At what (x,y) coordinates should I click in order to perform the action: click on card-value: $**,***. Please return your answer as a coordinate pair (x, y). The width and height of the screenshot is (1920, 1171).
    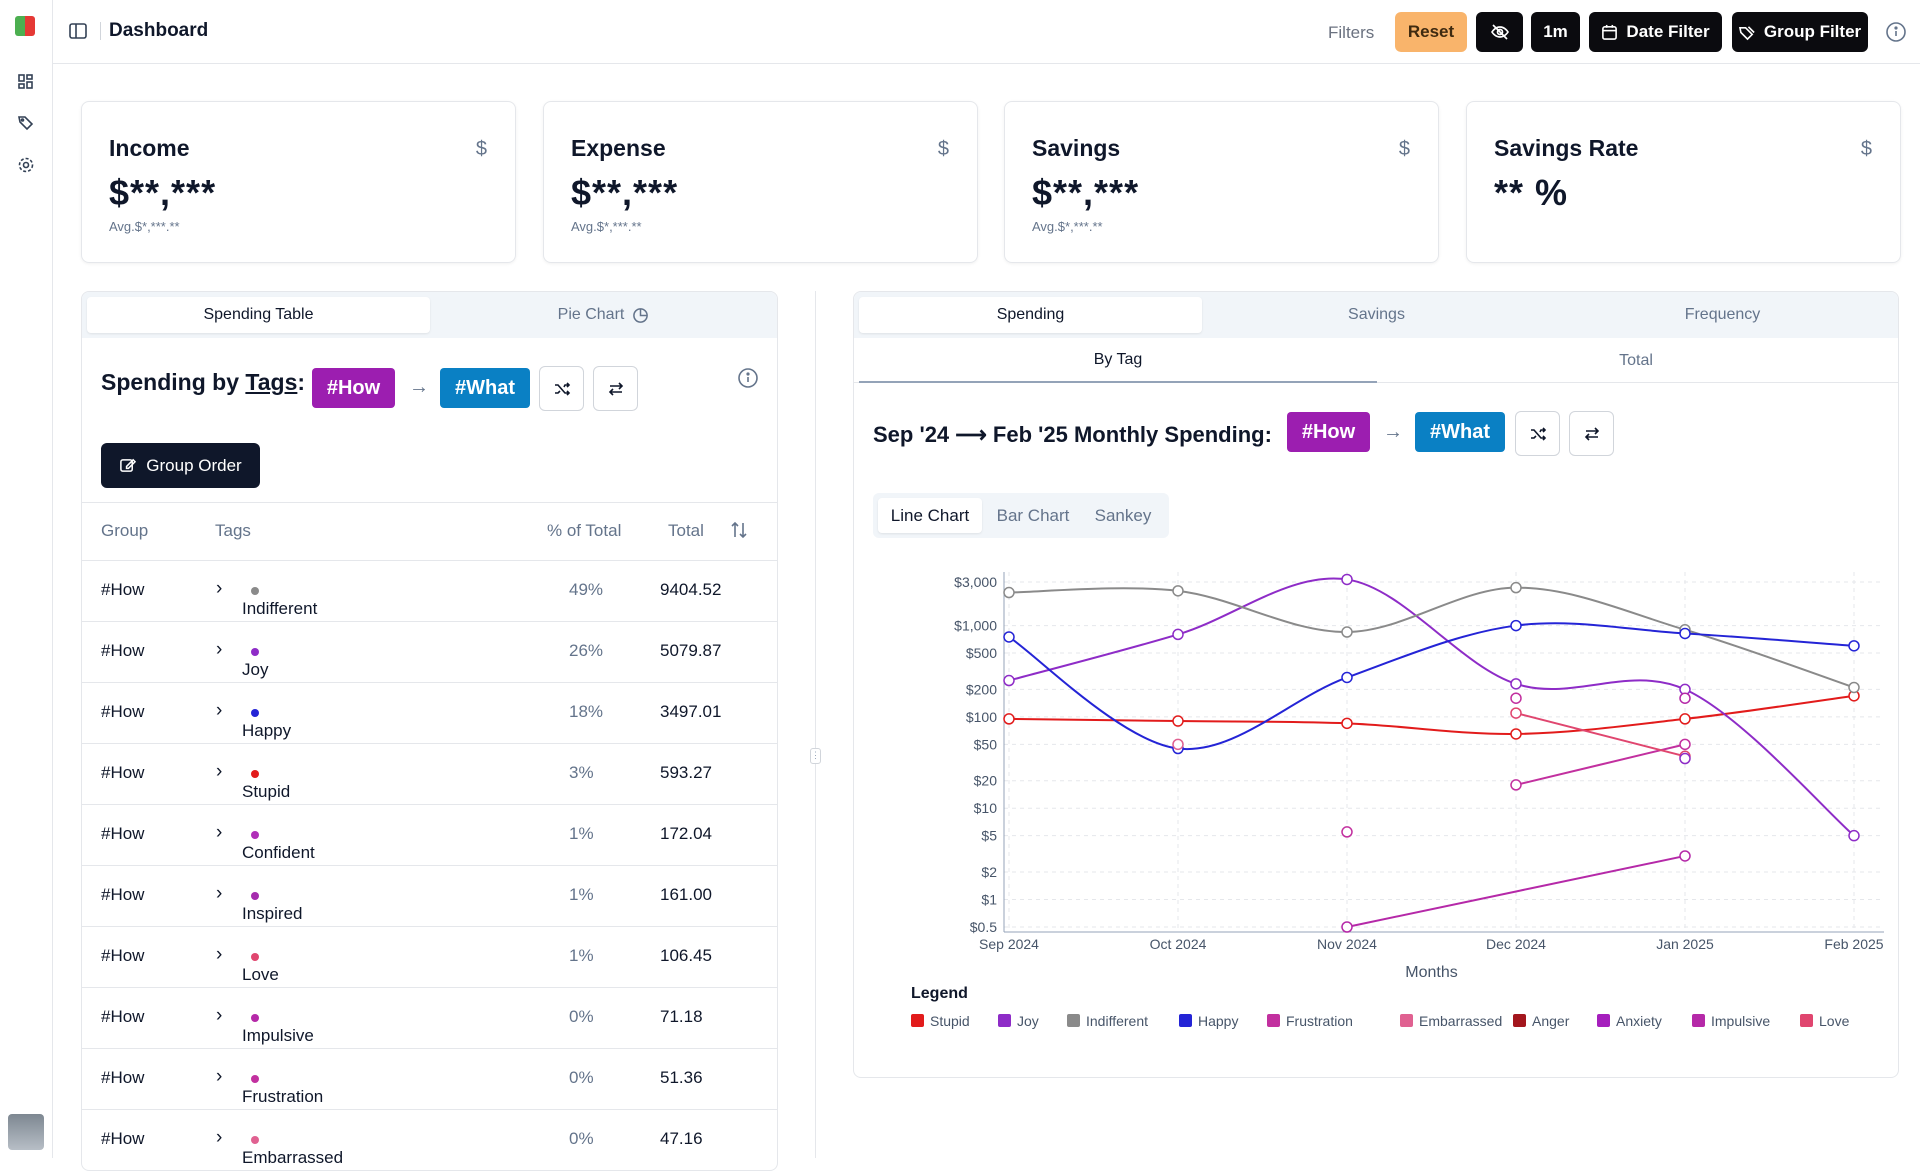
    Looking at the image, I should click on (163, 192).